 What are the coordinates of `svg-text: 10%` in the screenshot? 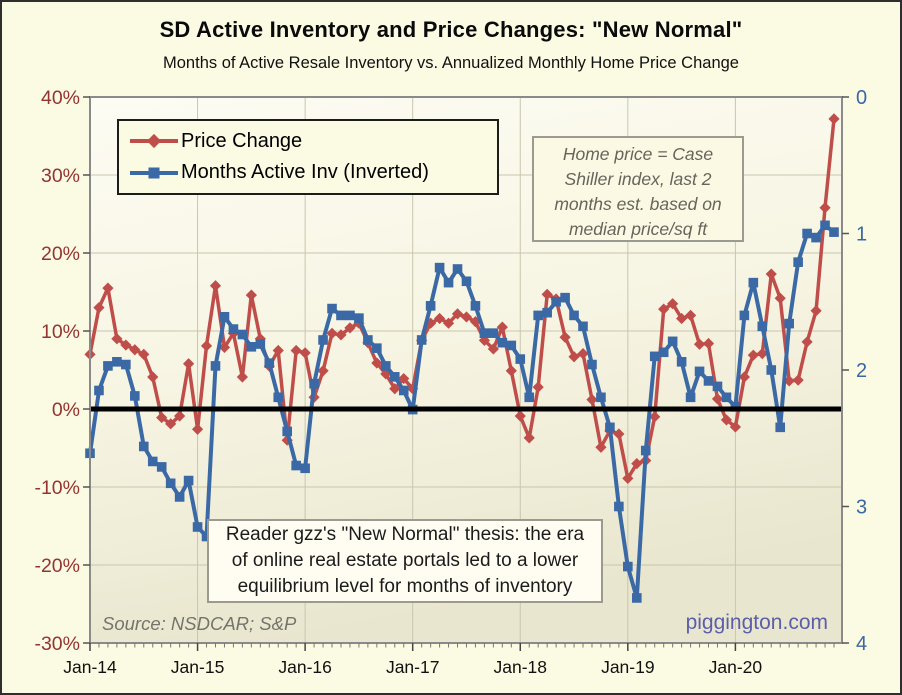 It's located at (60, 332).